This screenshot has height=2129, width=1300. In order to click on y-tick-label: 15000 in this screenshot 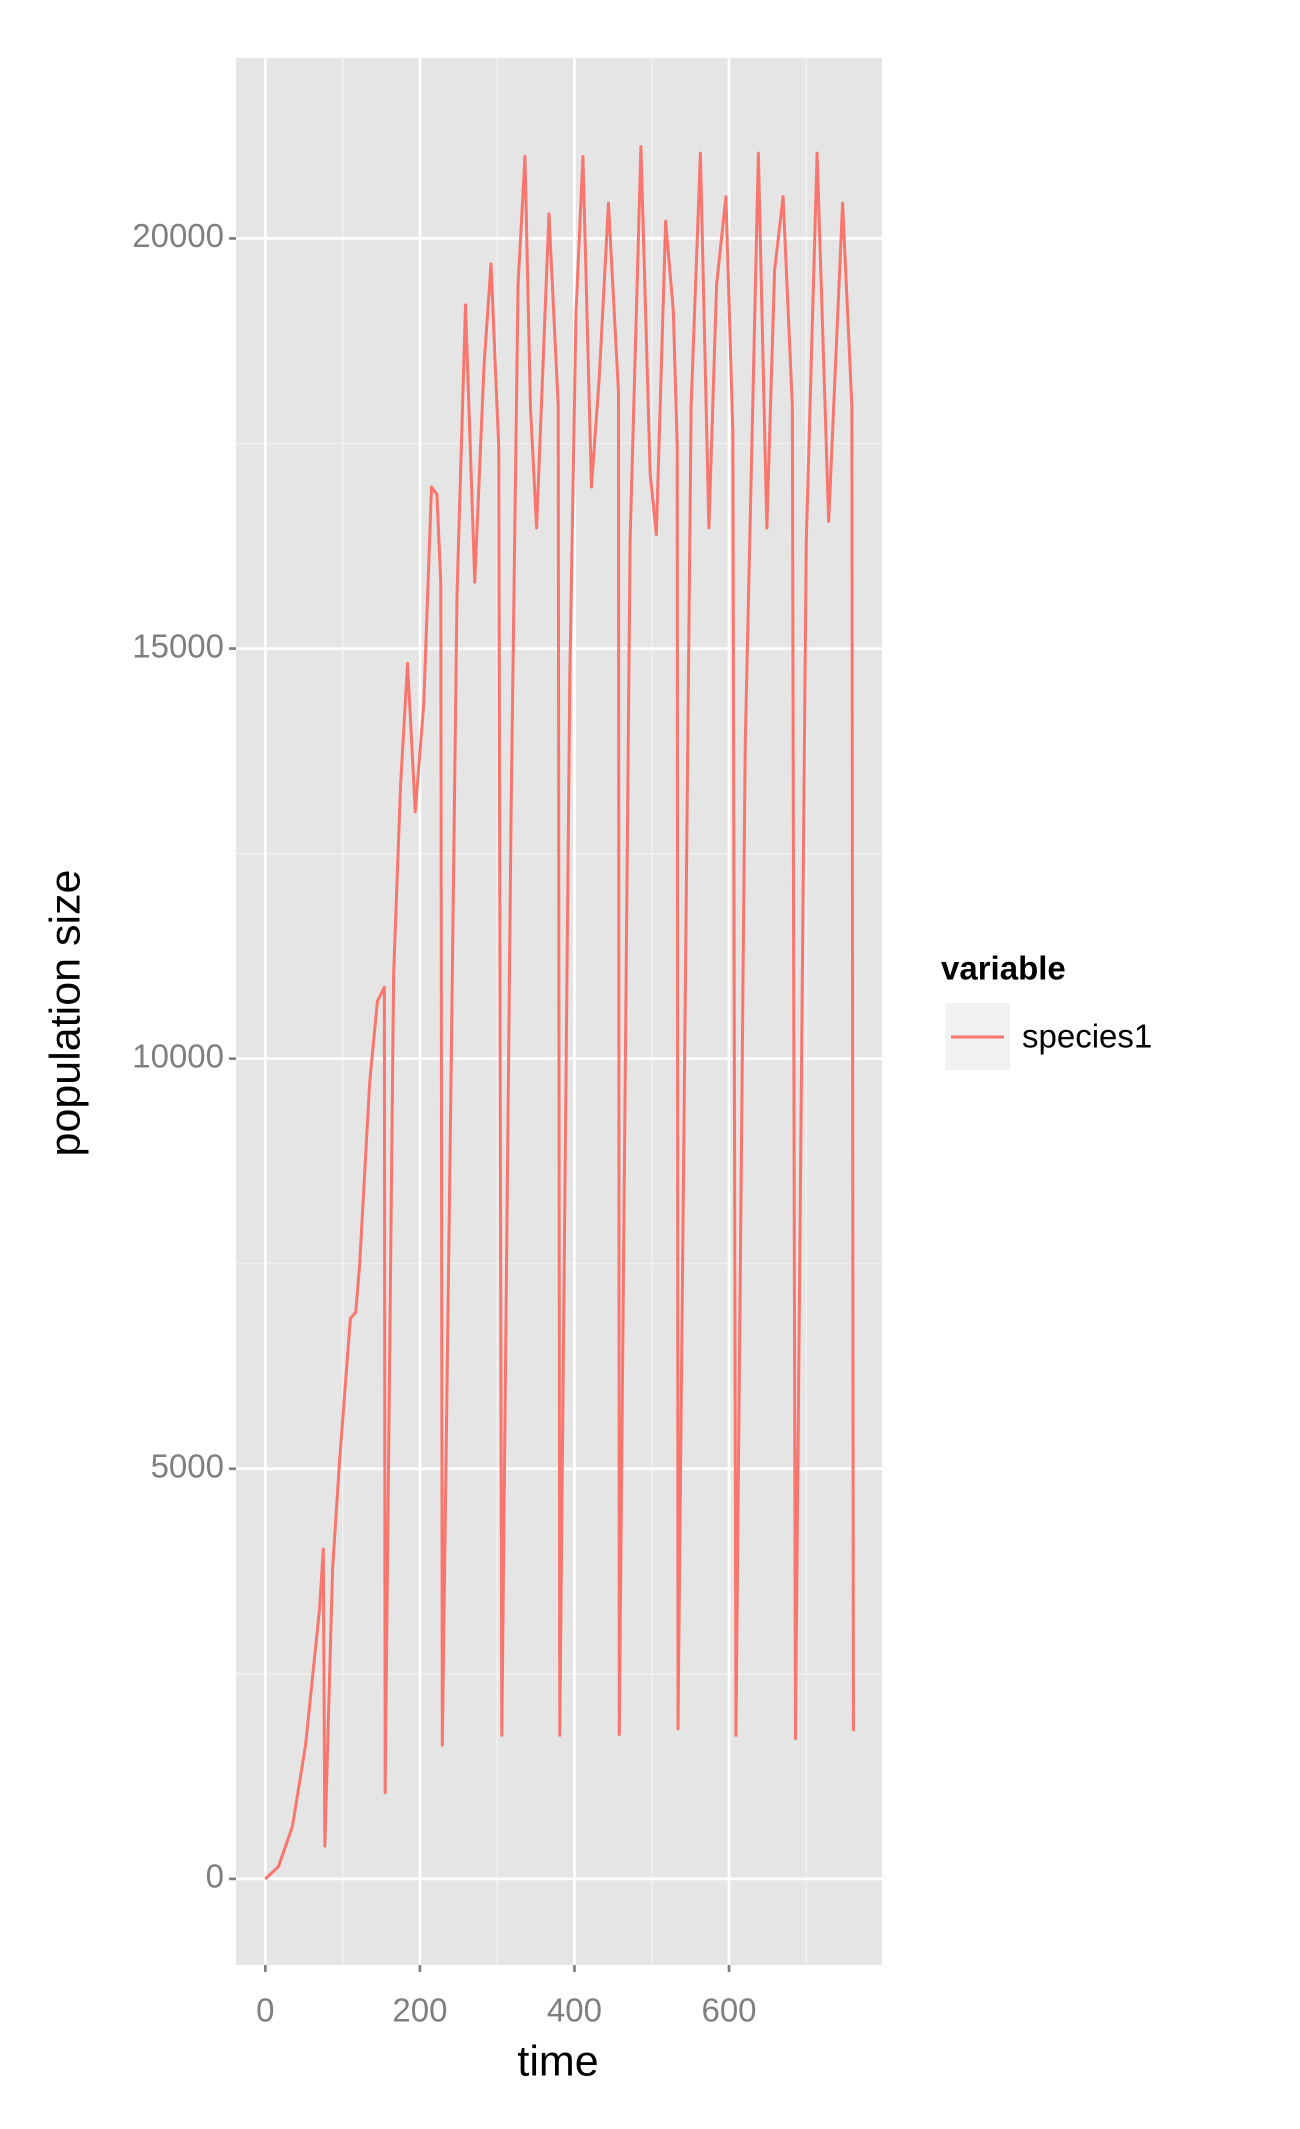, I will do `click(178, 645)`.